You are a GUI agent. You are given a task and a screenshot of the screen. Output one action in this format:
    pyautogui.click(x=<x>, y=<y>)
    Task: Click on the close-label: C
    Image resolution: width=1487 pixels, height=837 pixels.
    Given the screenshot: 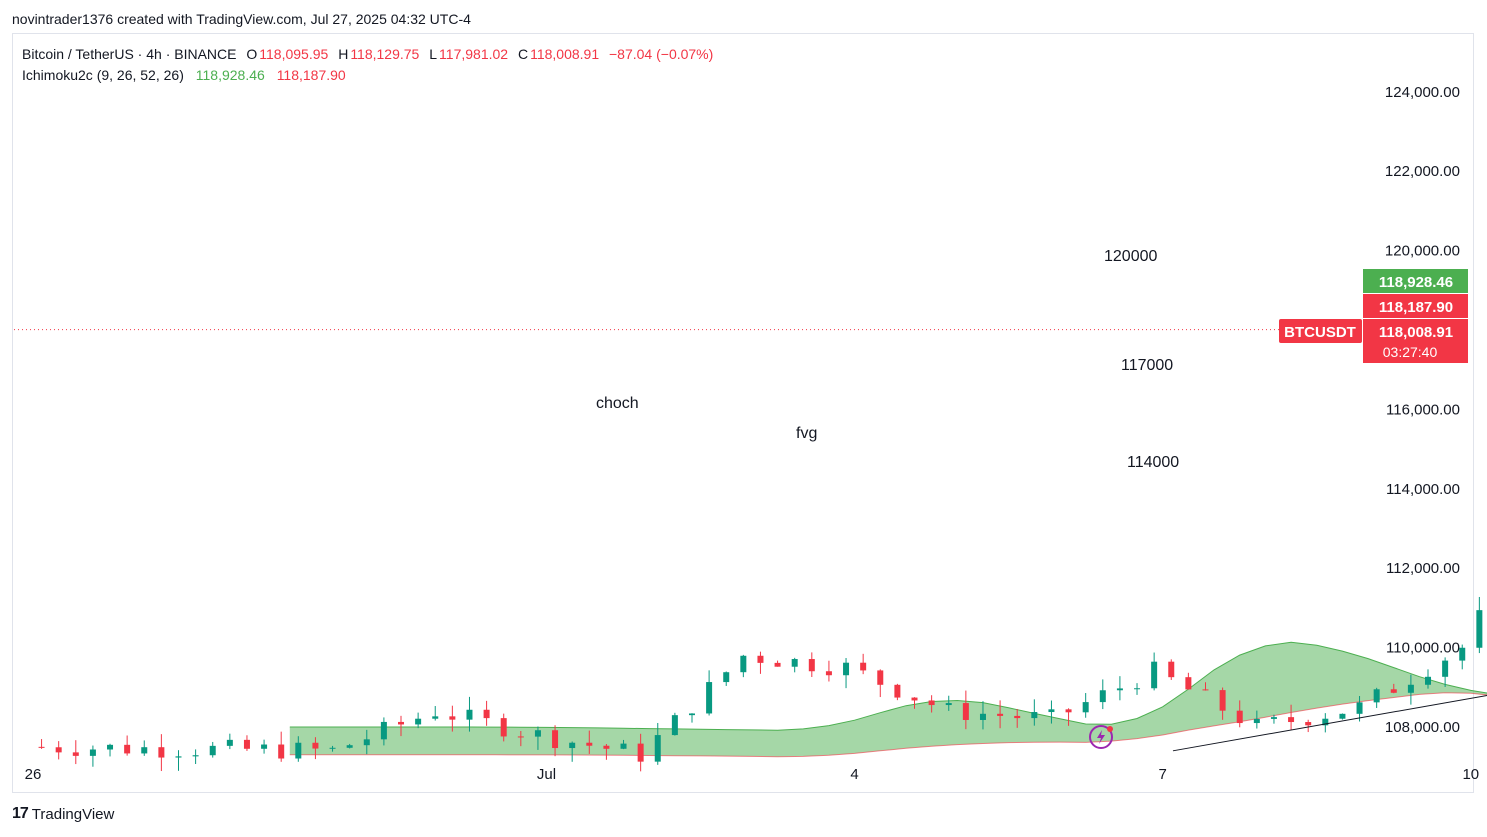 What is the action you would take?
    pyautogui.click(x=523, y=54)
    